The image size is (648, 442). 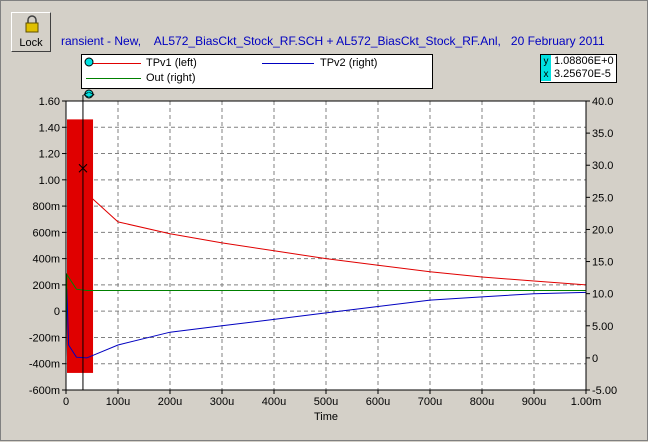 I want to click on cursor-y-value: 1.08806E+0, so click(x=584, y=61).